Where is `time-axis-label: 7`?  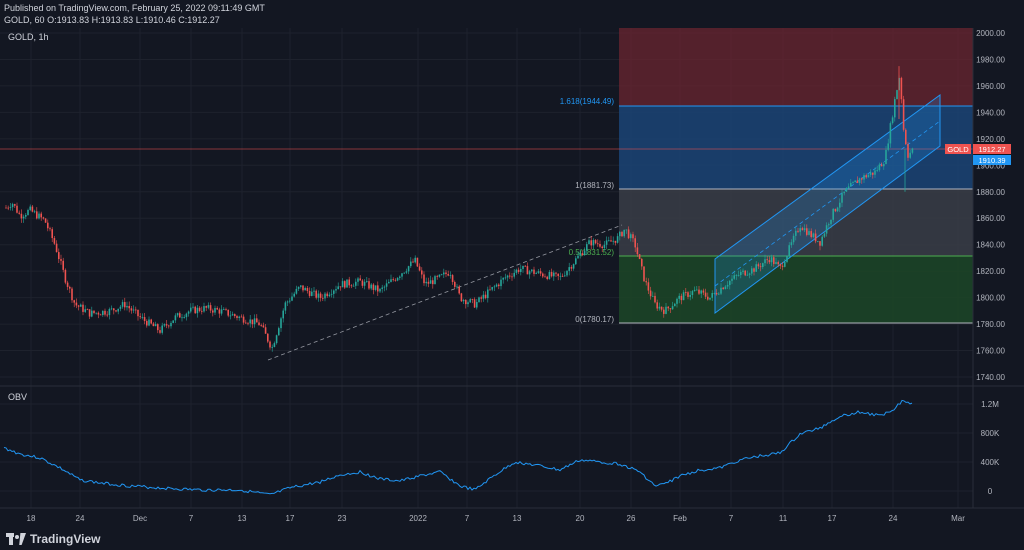 time-axis-label: 7 is located at coordinates (191, 518).